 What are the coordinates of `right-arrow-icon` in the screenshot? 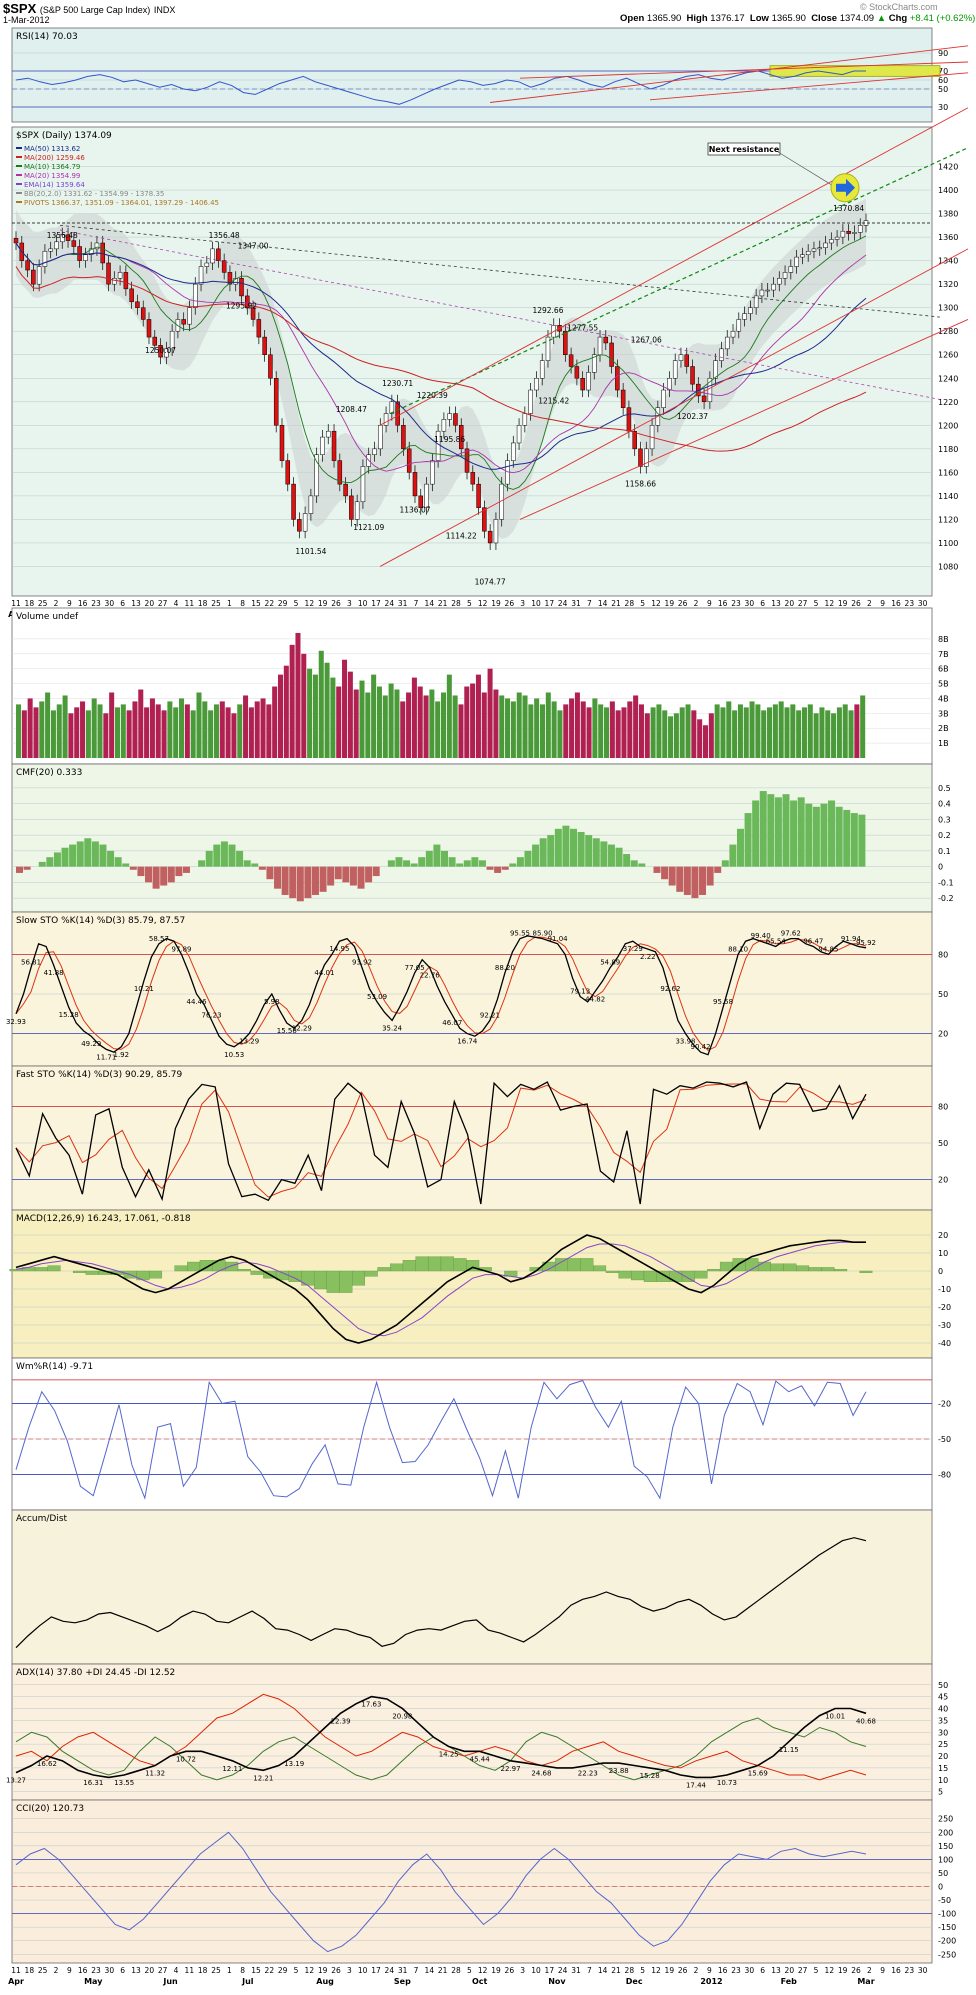 It's located at (845, 187).